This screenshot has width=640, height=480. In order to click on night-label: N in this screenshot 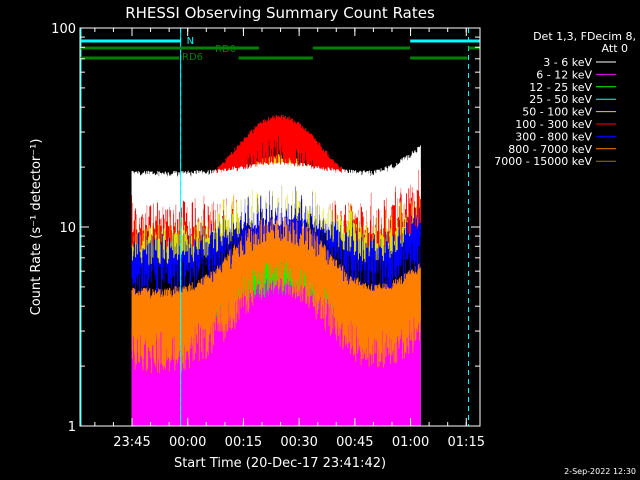, I will do `click(190, 41)`.